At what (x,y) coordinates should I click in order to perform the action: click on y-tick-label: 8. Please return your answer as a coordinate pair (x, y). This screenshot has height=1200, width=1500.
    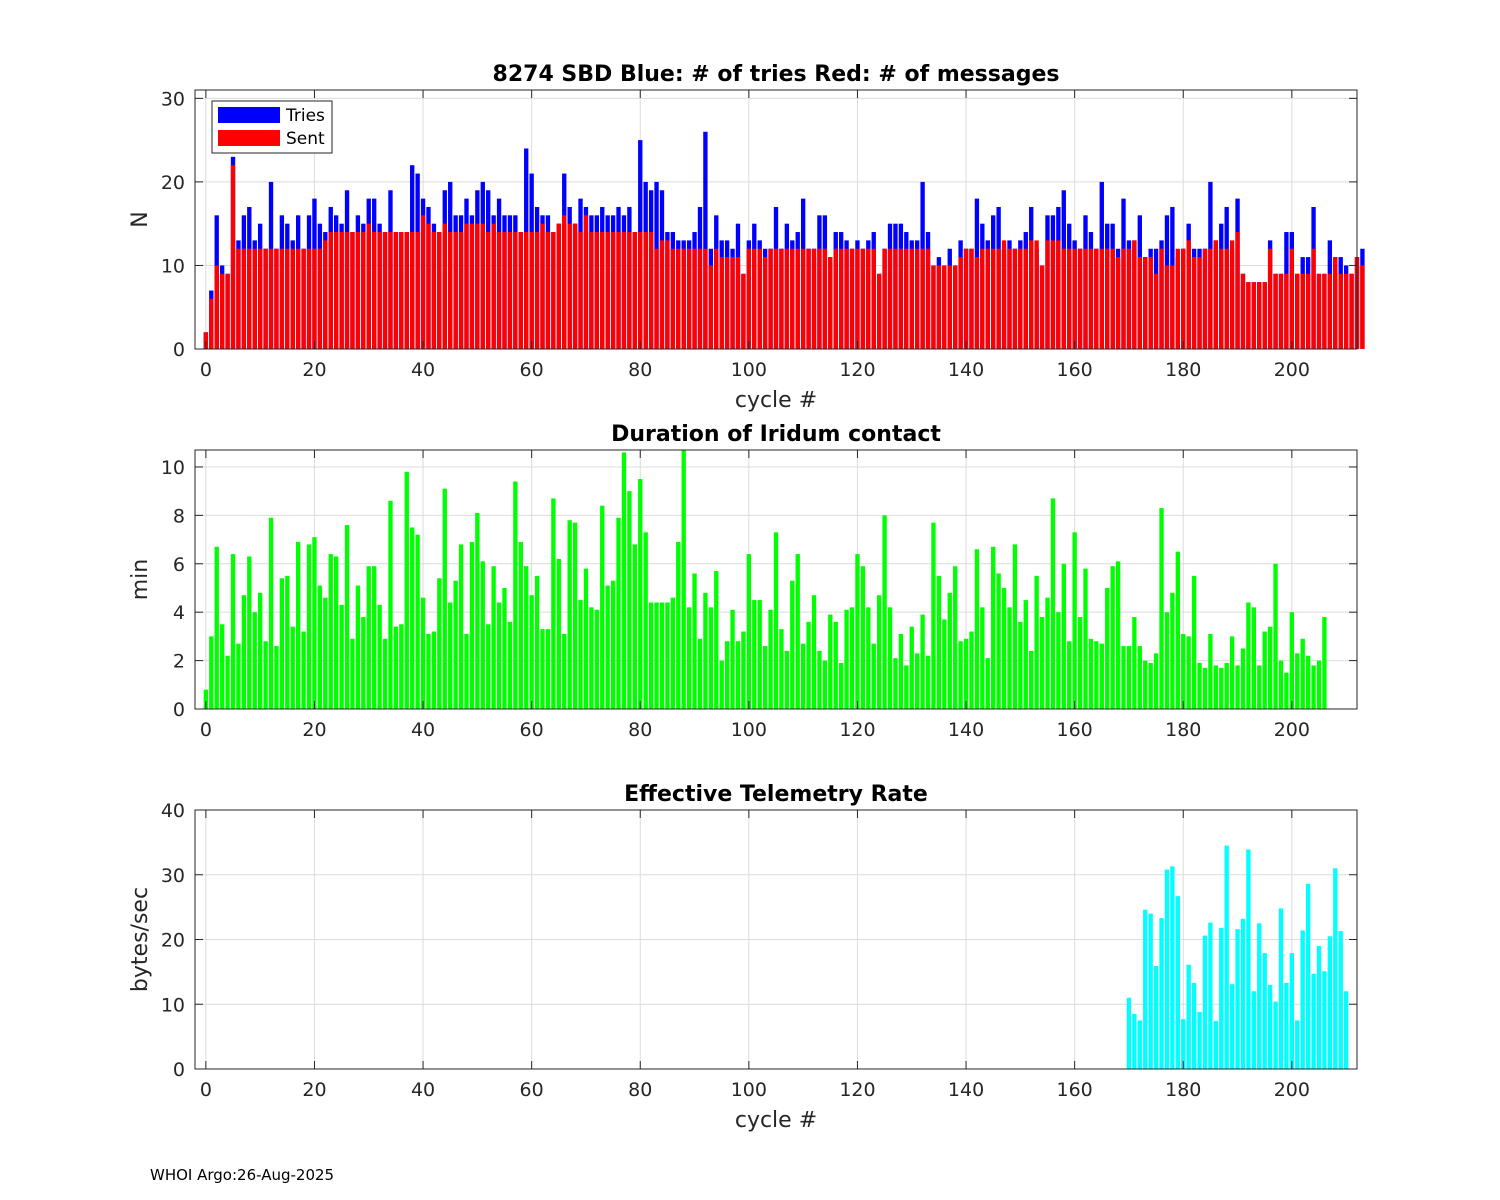
    Looking at the image, I should click on (179, 516).